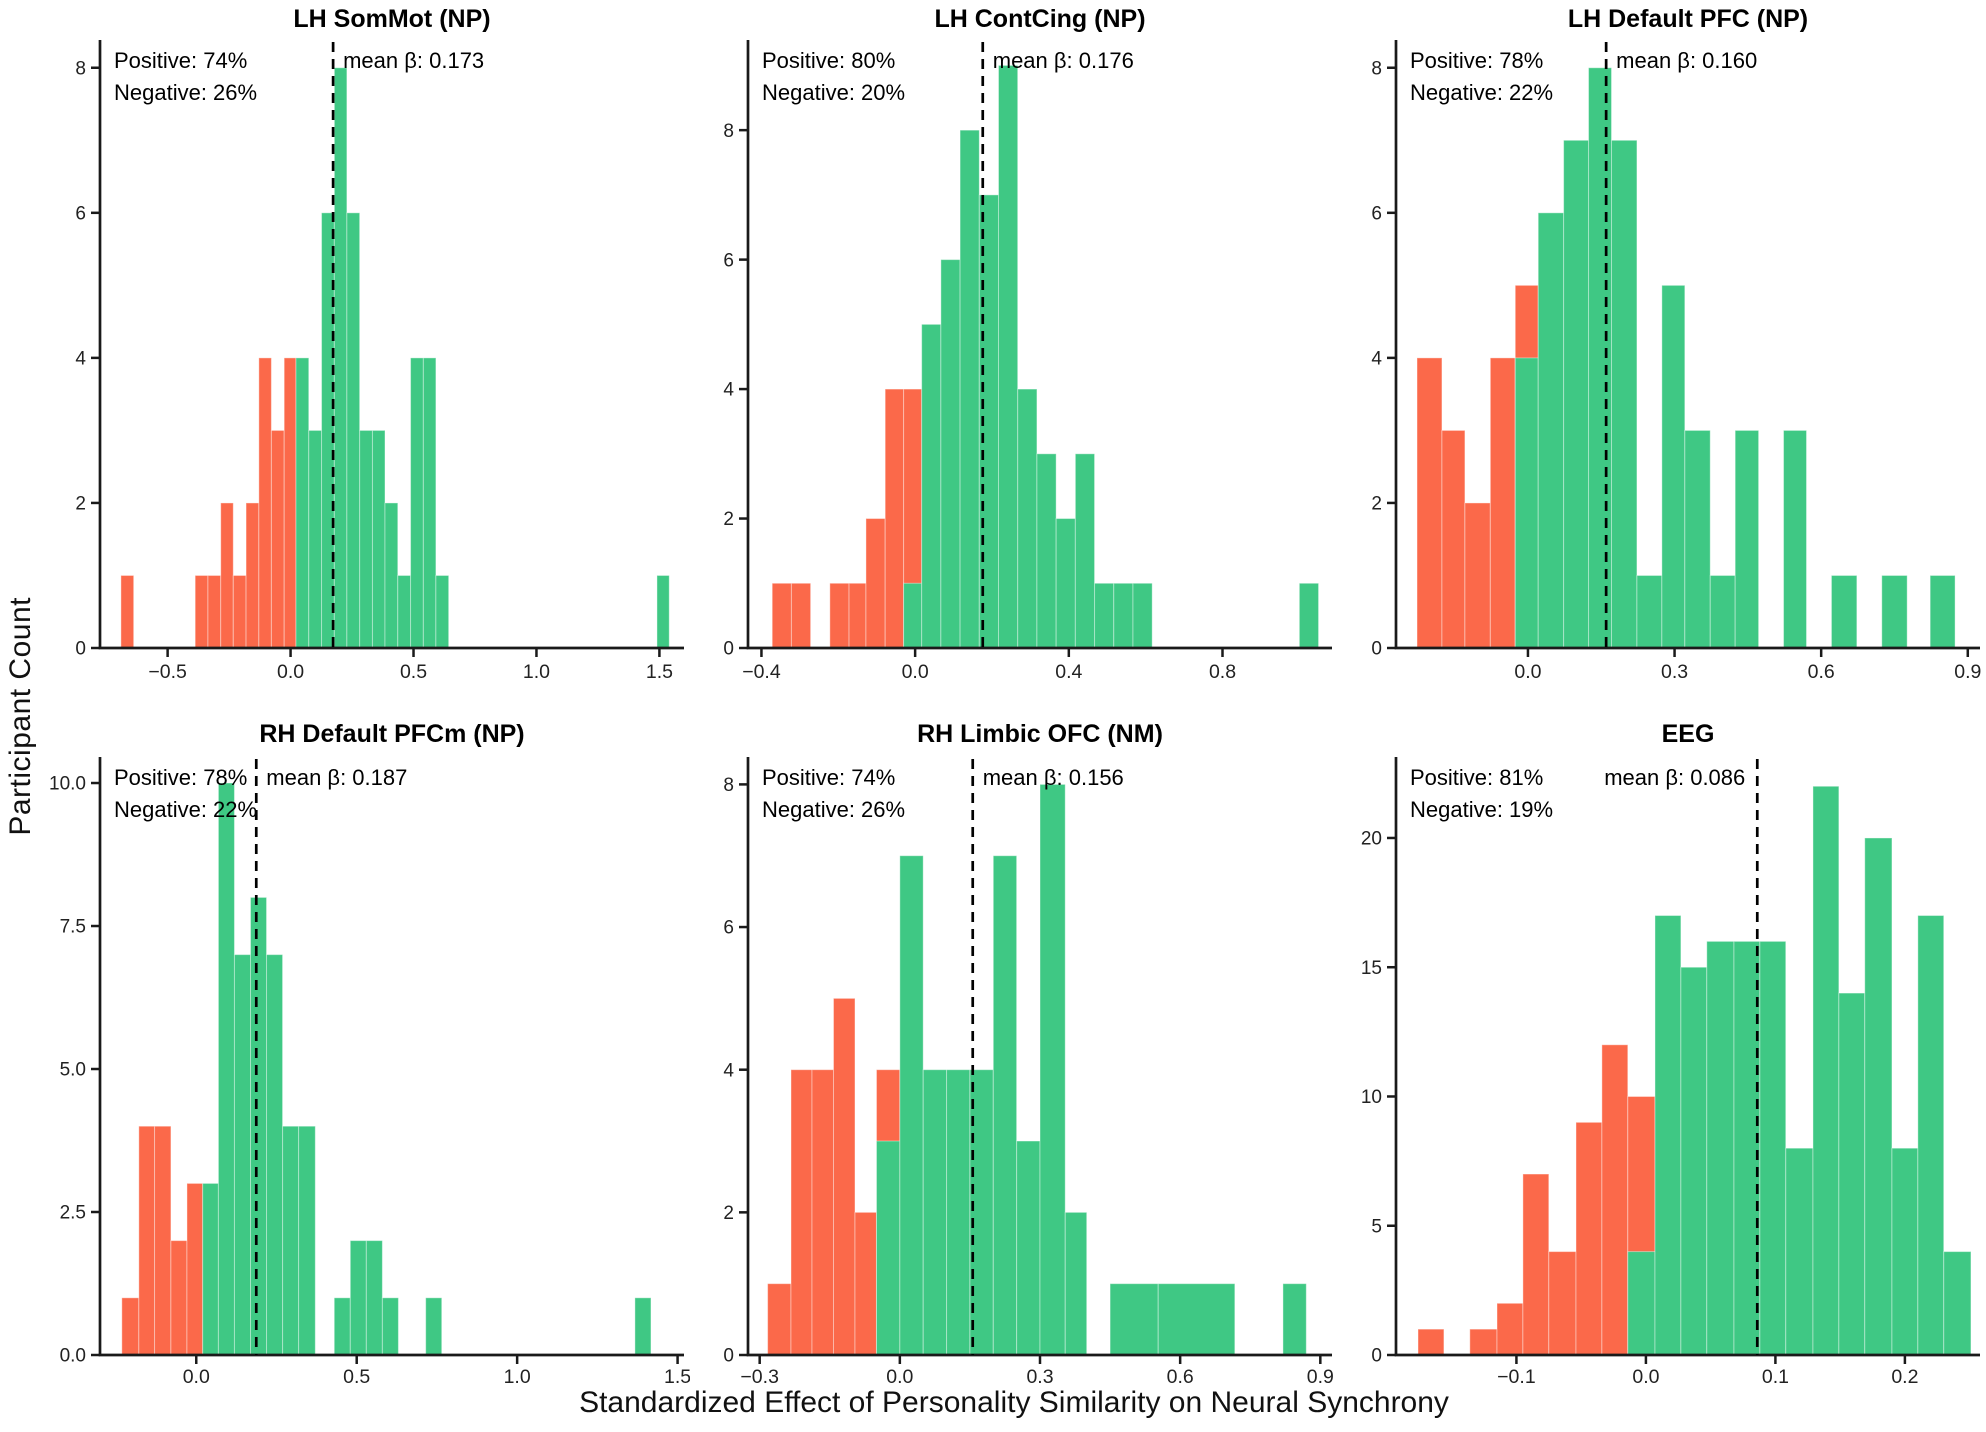  Describe the element at coordinates (1481, 809) in the screenshot. I see `negative-percent-label: Negative: 19%` at that location.